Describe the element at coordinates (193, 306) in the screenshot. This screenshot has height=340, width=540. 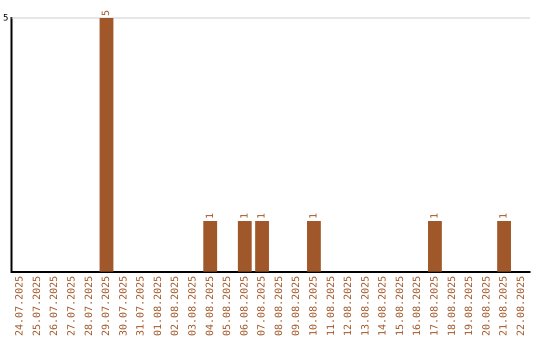
I see `x-tick-label: 03.08.2025` at that location.